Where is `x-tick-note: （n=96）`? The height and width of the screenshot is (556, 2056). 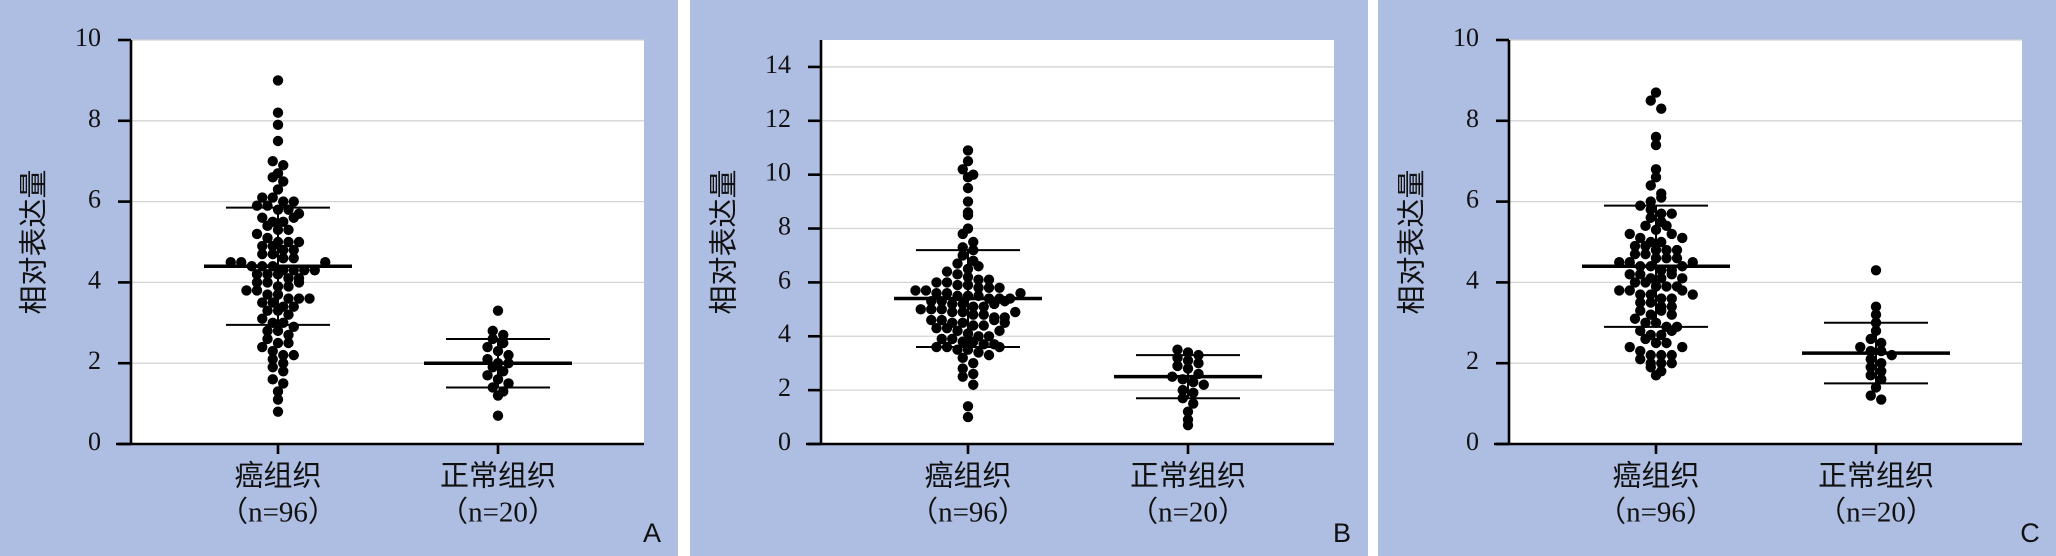
x-tick-note: （n=96） is located at coordinates (968, 513).